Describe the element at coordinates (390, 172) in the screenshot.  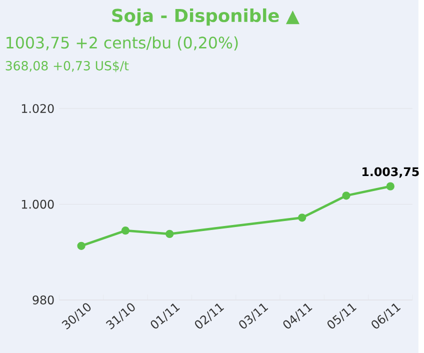
I see `data-label: 1.003,75` at that location.